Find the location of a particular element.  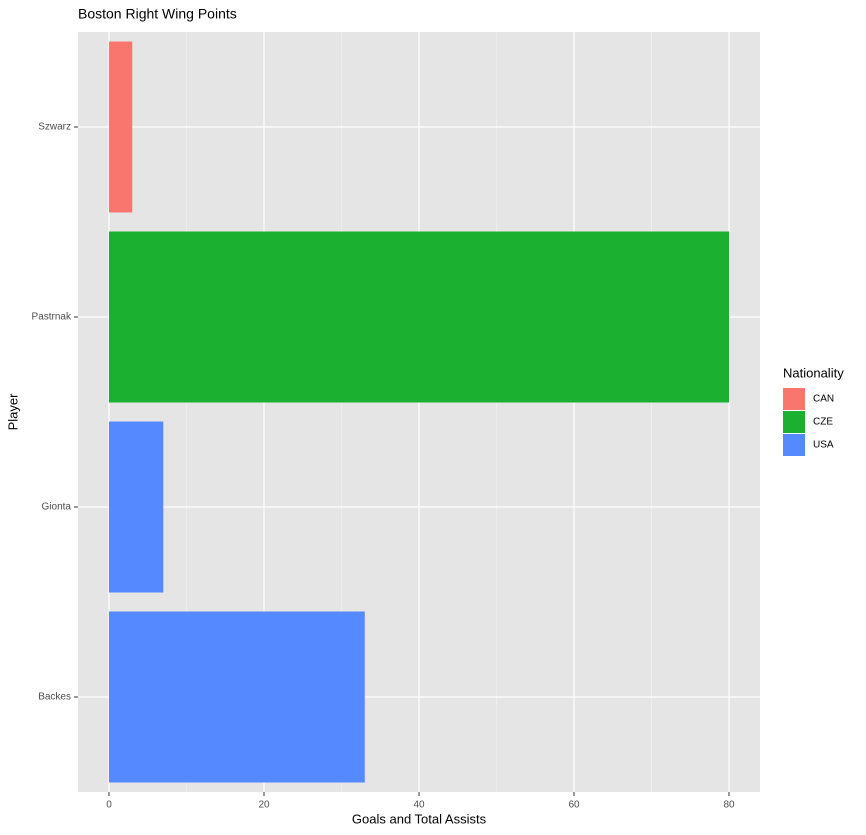

x-tick-label: 0 is located at coordinates (109, 805).